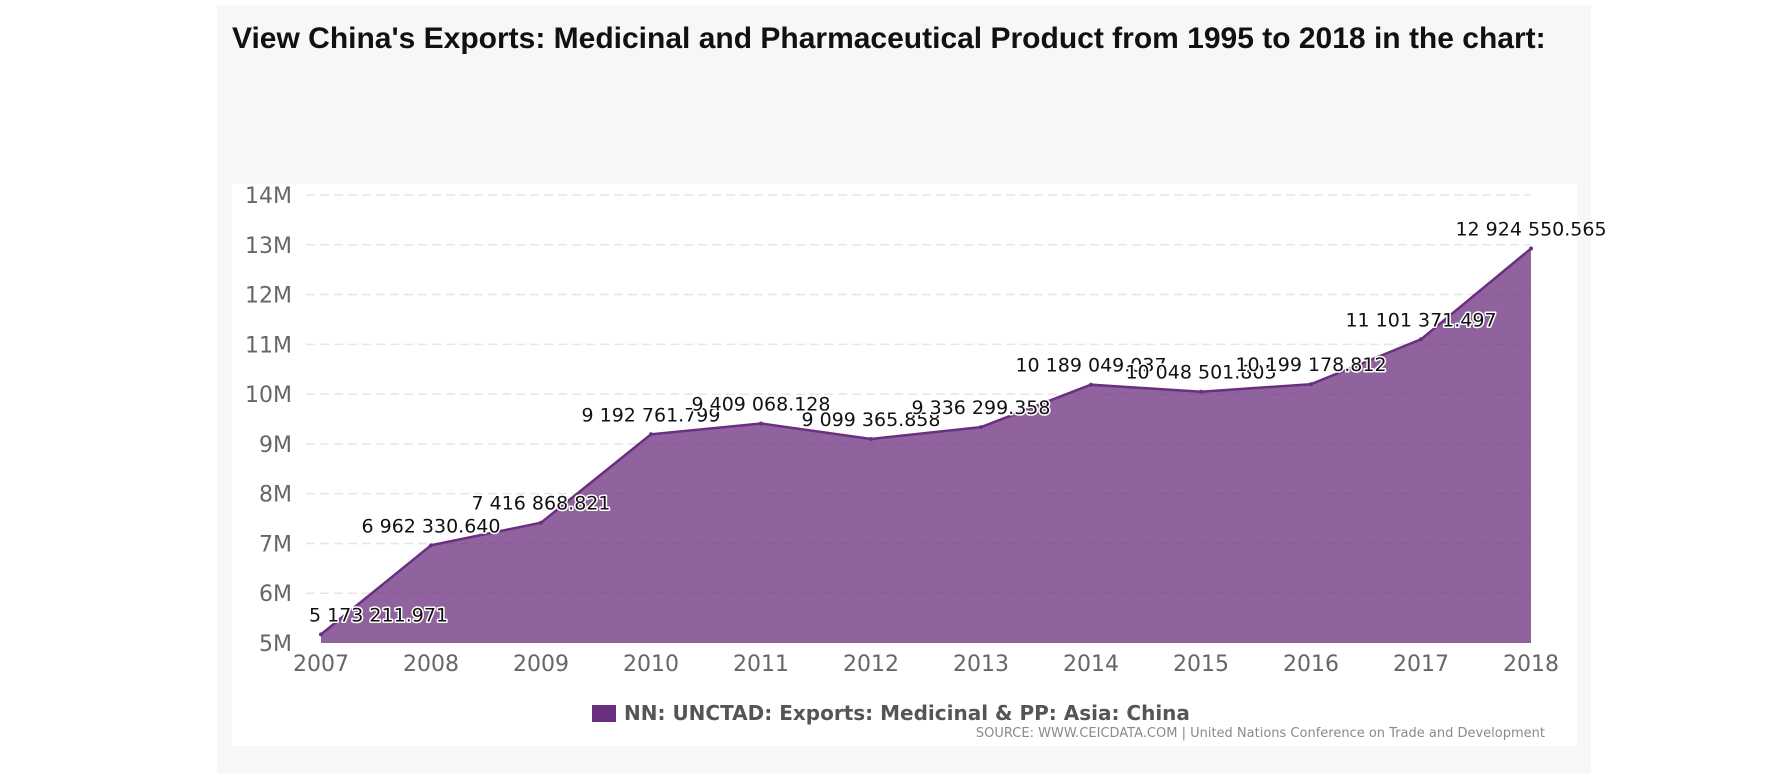  I want to click on y-tick-label: 5M, so click(275, 644).